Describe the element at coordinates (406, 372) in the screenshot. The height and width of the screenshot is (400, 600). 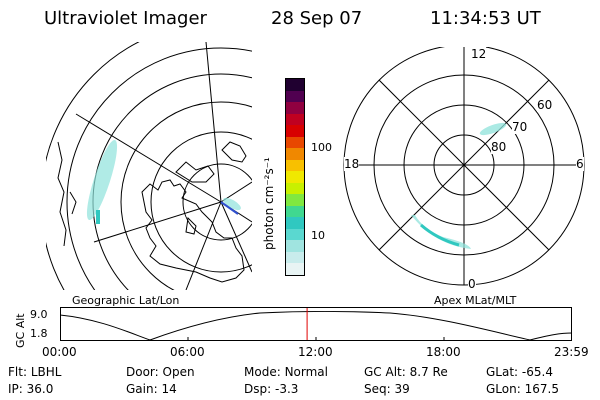
I see `status-gc-alt: GC Alt: 8.7 Re` at that location.